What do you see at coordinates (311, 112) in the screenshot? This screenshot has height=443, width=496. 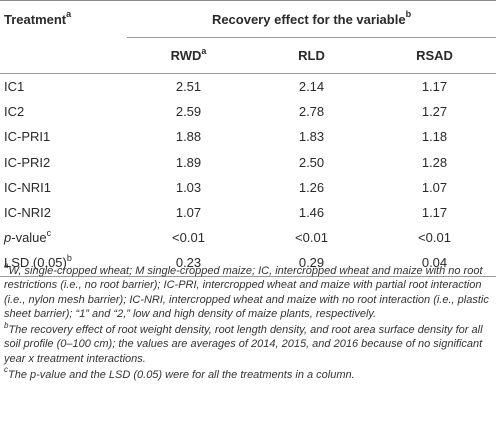 I see `table-cell: 2.78` at bounding box center [311, 112].